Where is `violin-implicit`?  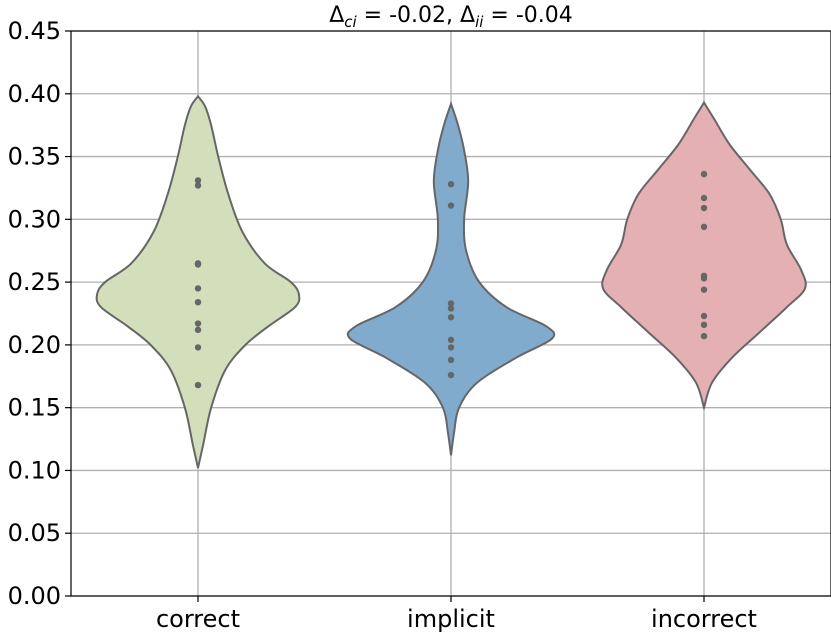 violin-implicit is located at coordinates (451, 278).